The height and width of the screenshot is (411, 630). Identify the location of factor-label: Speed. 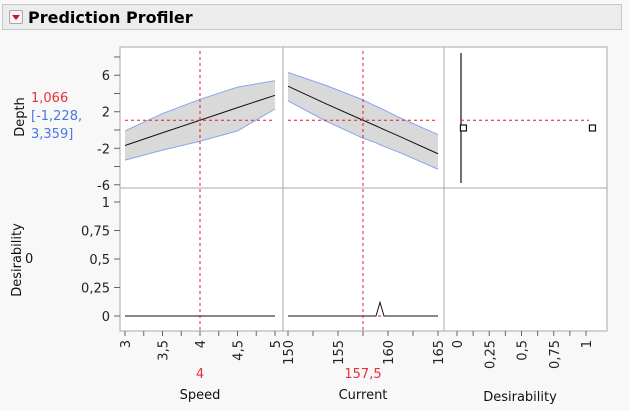
(200, 395).